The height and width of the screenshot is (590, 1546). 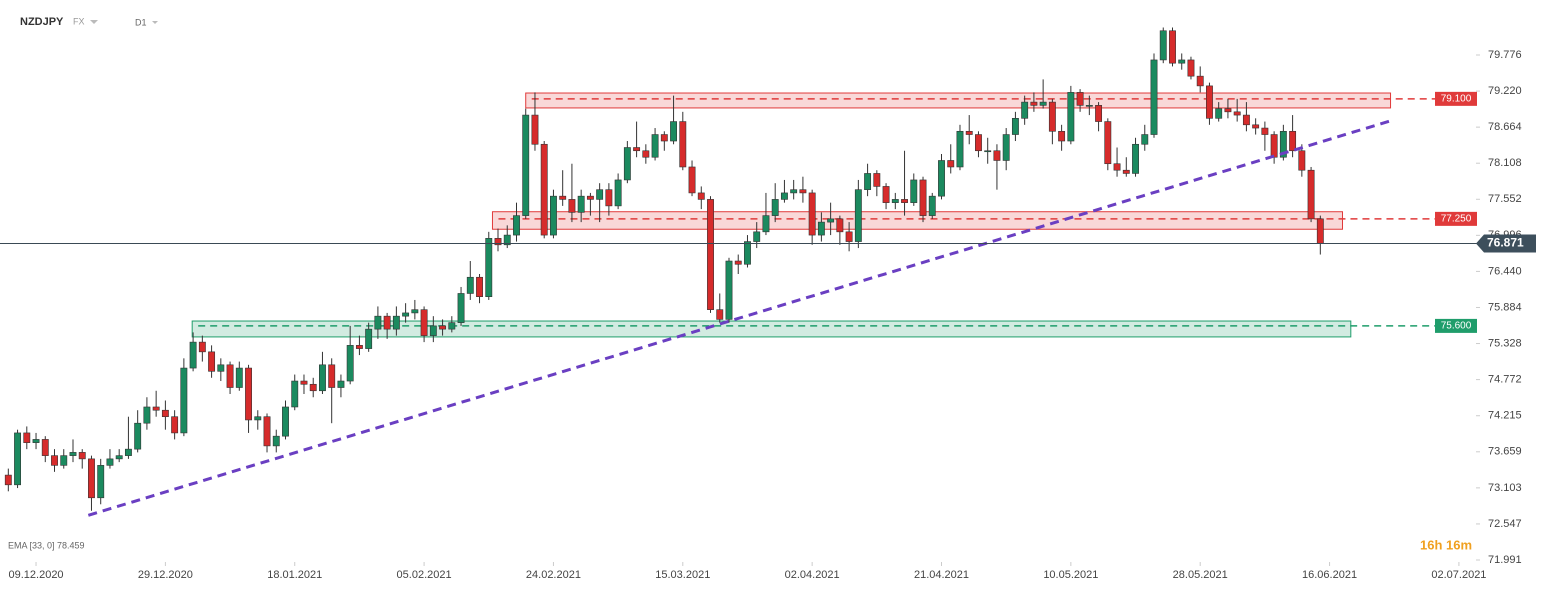 What do you see at coordinates (1505, 452) in the screenshot?
I see `y-tick-label: 73.659` at bounding box center [1505, 452].